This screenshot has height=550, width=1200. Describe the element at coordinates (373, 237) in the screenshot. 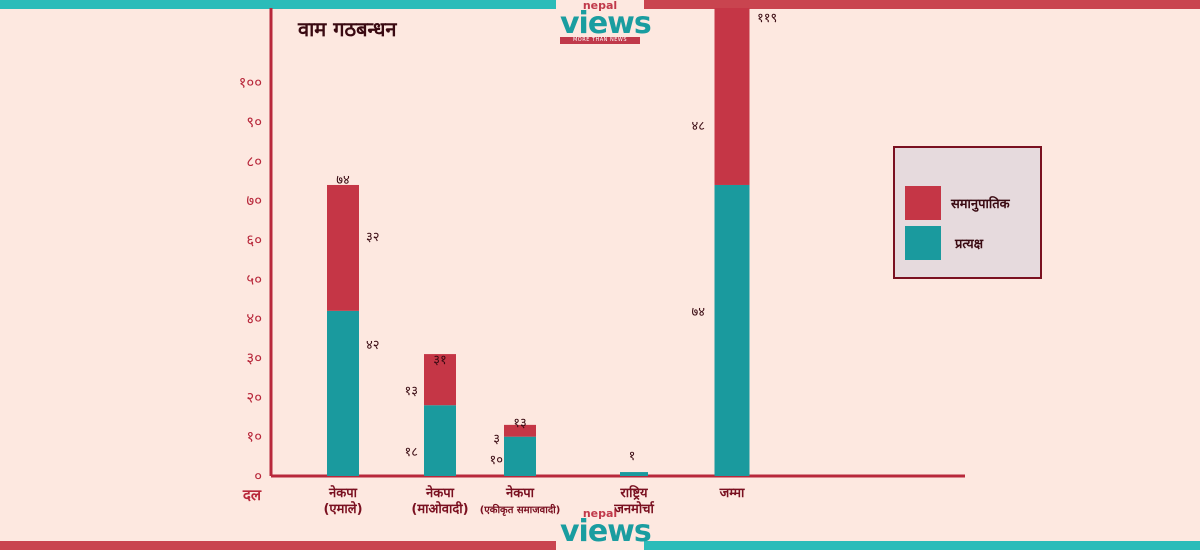

I see `data-label-proportional: ३२` at that location.